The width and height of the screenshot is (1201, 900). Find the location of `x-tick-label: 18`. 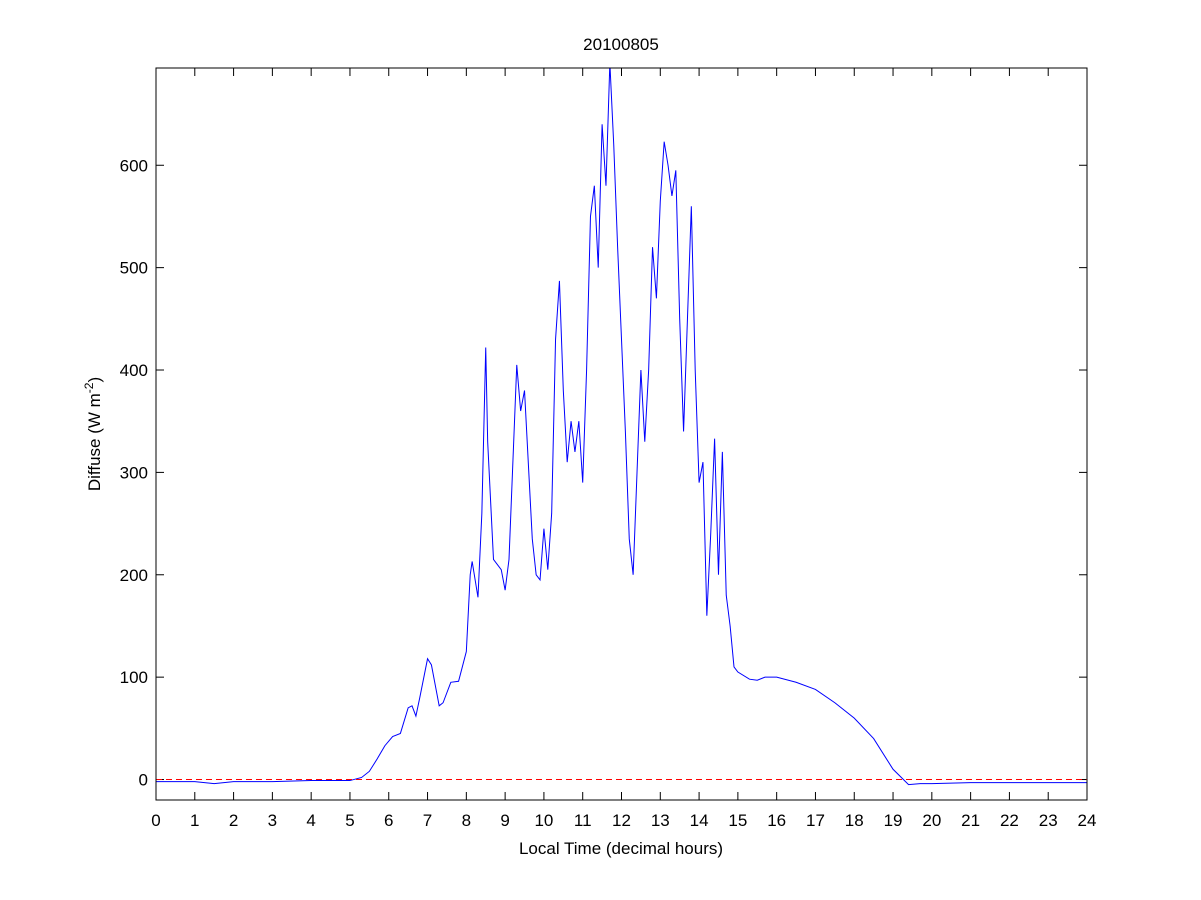

x-tick-label: 18 is located at coordinates (854, 820).